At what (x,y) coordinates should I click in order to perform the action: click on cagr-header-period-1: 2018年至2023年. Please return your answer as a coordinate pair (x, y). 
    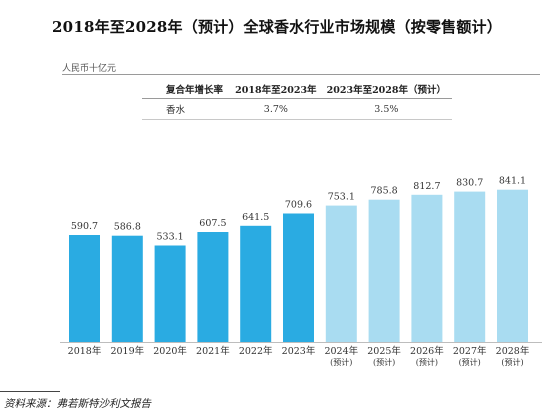
    Looking at the image, I should click on (276, 89).